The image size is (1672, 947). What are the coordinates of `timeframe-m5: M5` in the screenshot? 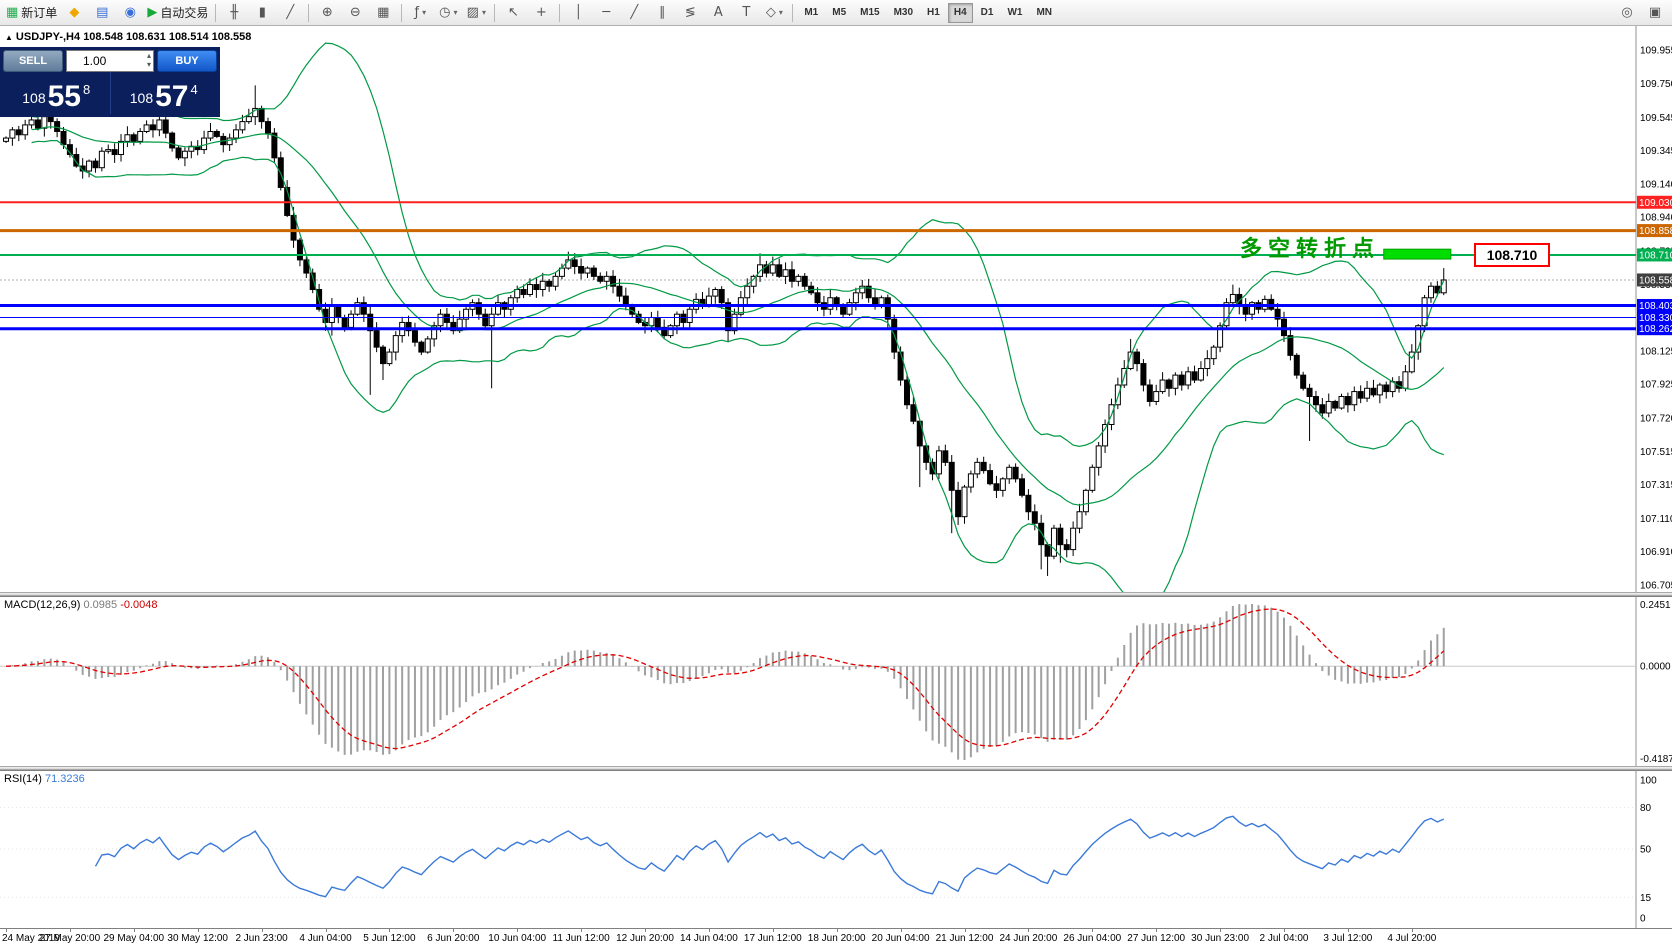 It's located at (839, 12).